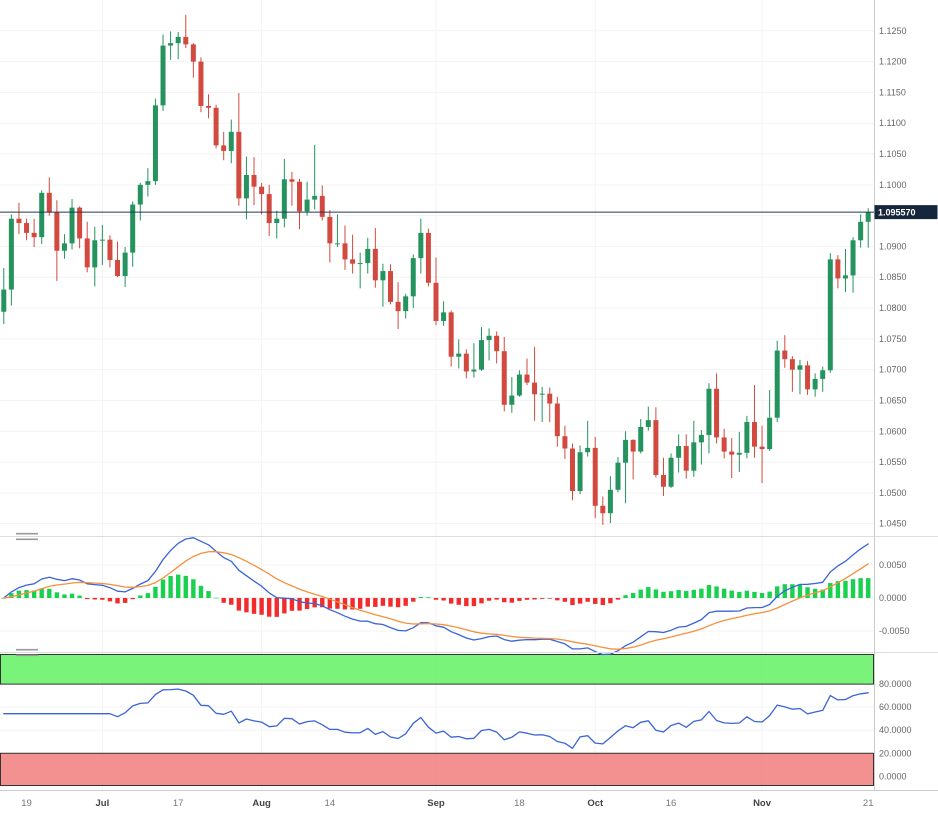  I want to click on time-axis-label: Oct, so click(595, 803).